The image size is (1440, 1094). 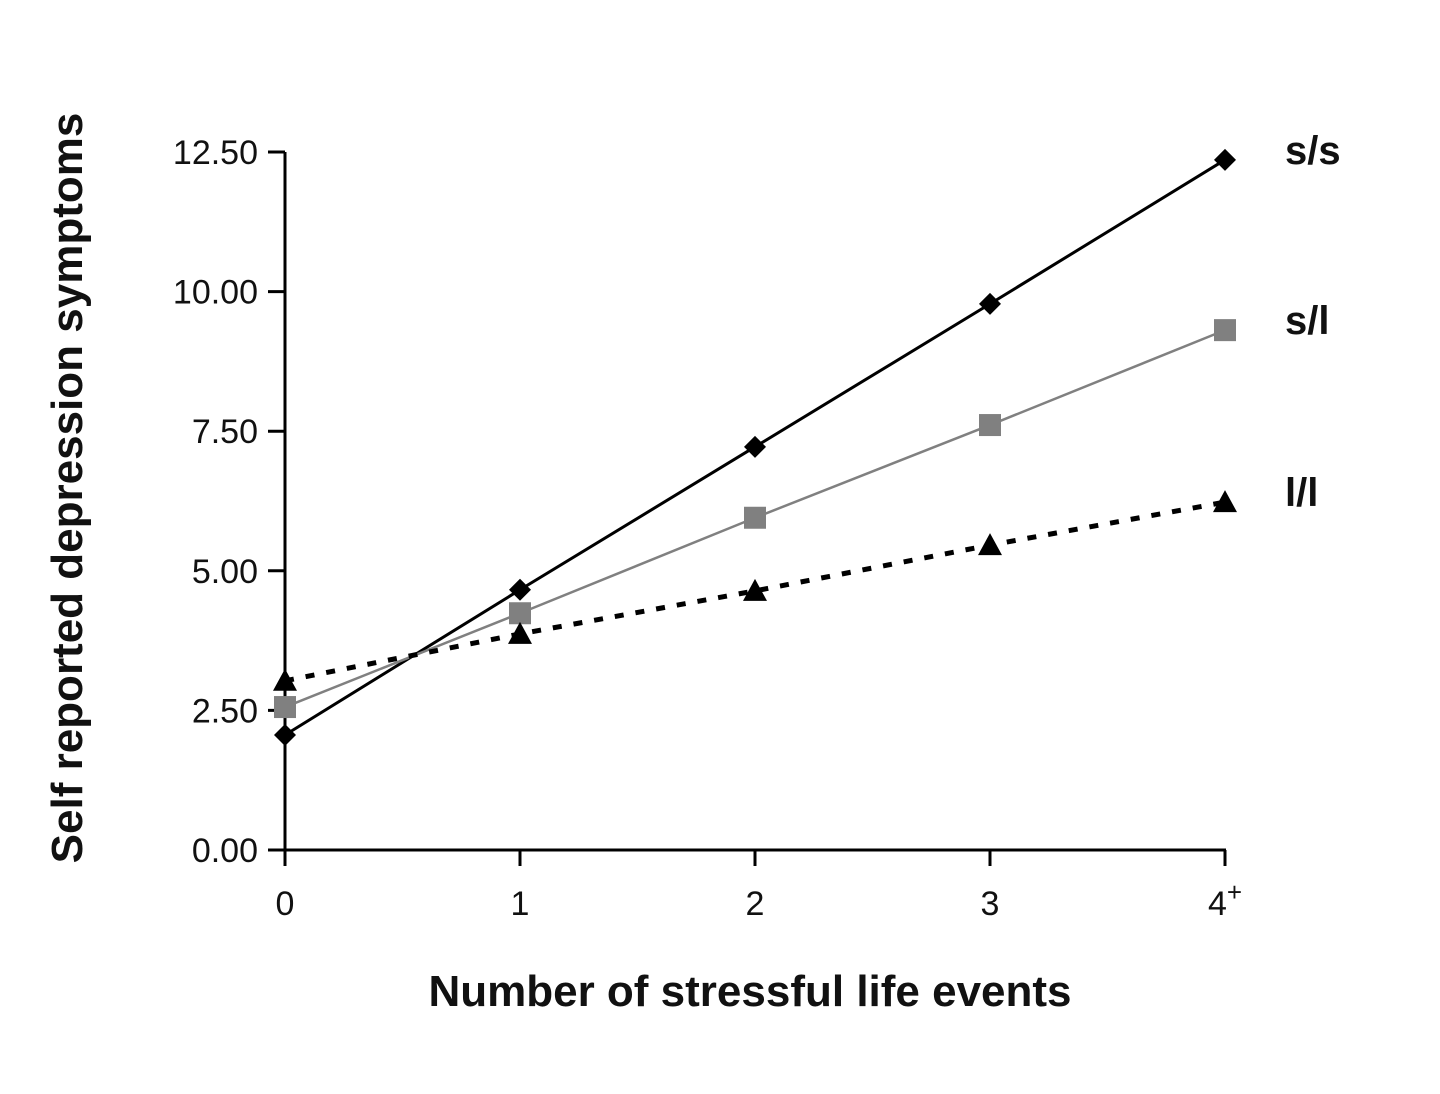 I want to click on x-tick-label: 1, so click(x=520, y=904).